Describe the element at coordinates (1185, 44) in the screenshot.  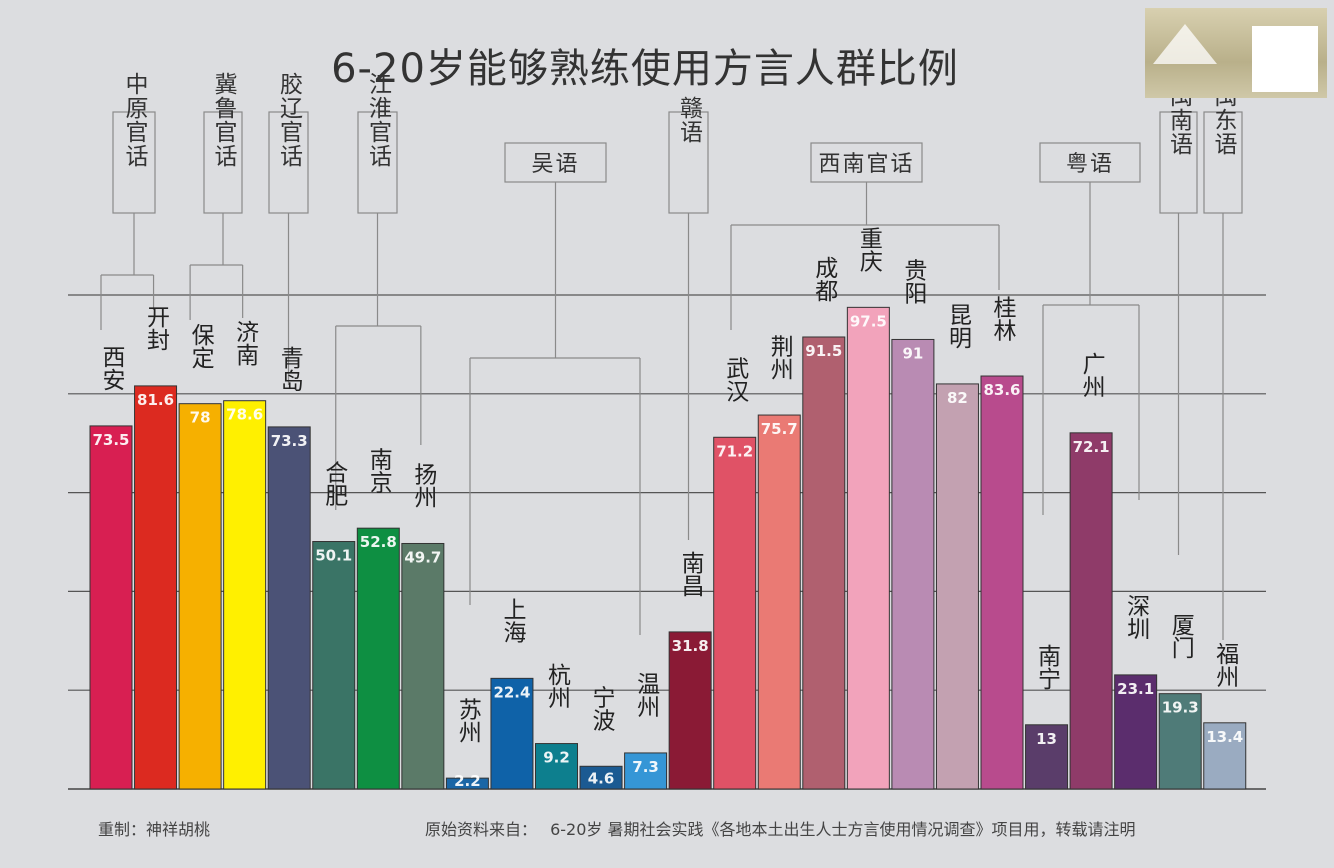
I see `mountain-logo-icon` at that location.